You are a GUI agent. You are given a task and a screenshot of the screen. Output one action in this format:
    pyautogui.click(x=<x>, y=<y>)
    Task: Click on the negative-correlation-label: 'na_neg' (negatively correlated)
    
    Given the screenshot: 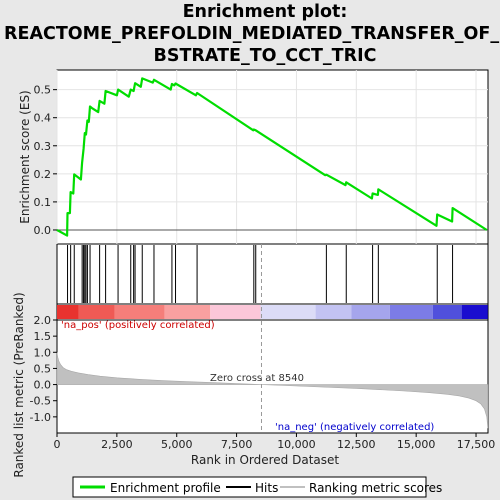 What is the action you would take?
    pyautogui.click(x=354, y=427)
    